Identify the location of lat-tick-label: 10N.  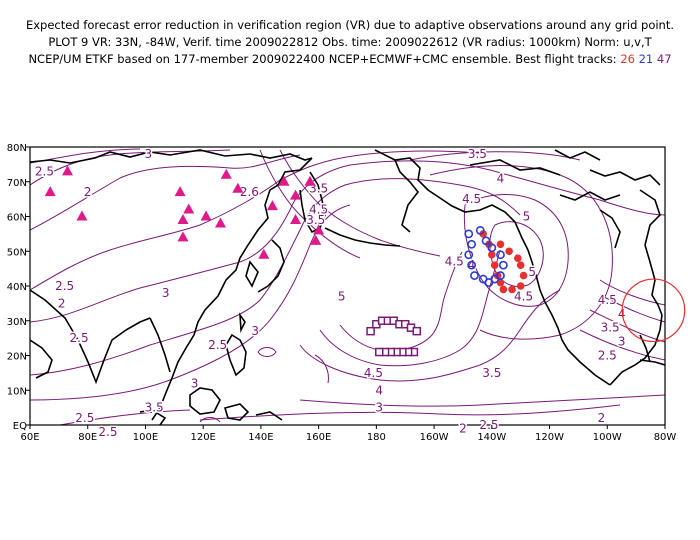
(17, 391).